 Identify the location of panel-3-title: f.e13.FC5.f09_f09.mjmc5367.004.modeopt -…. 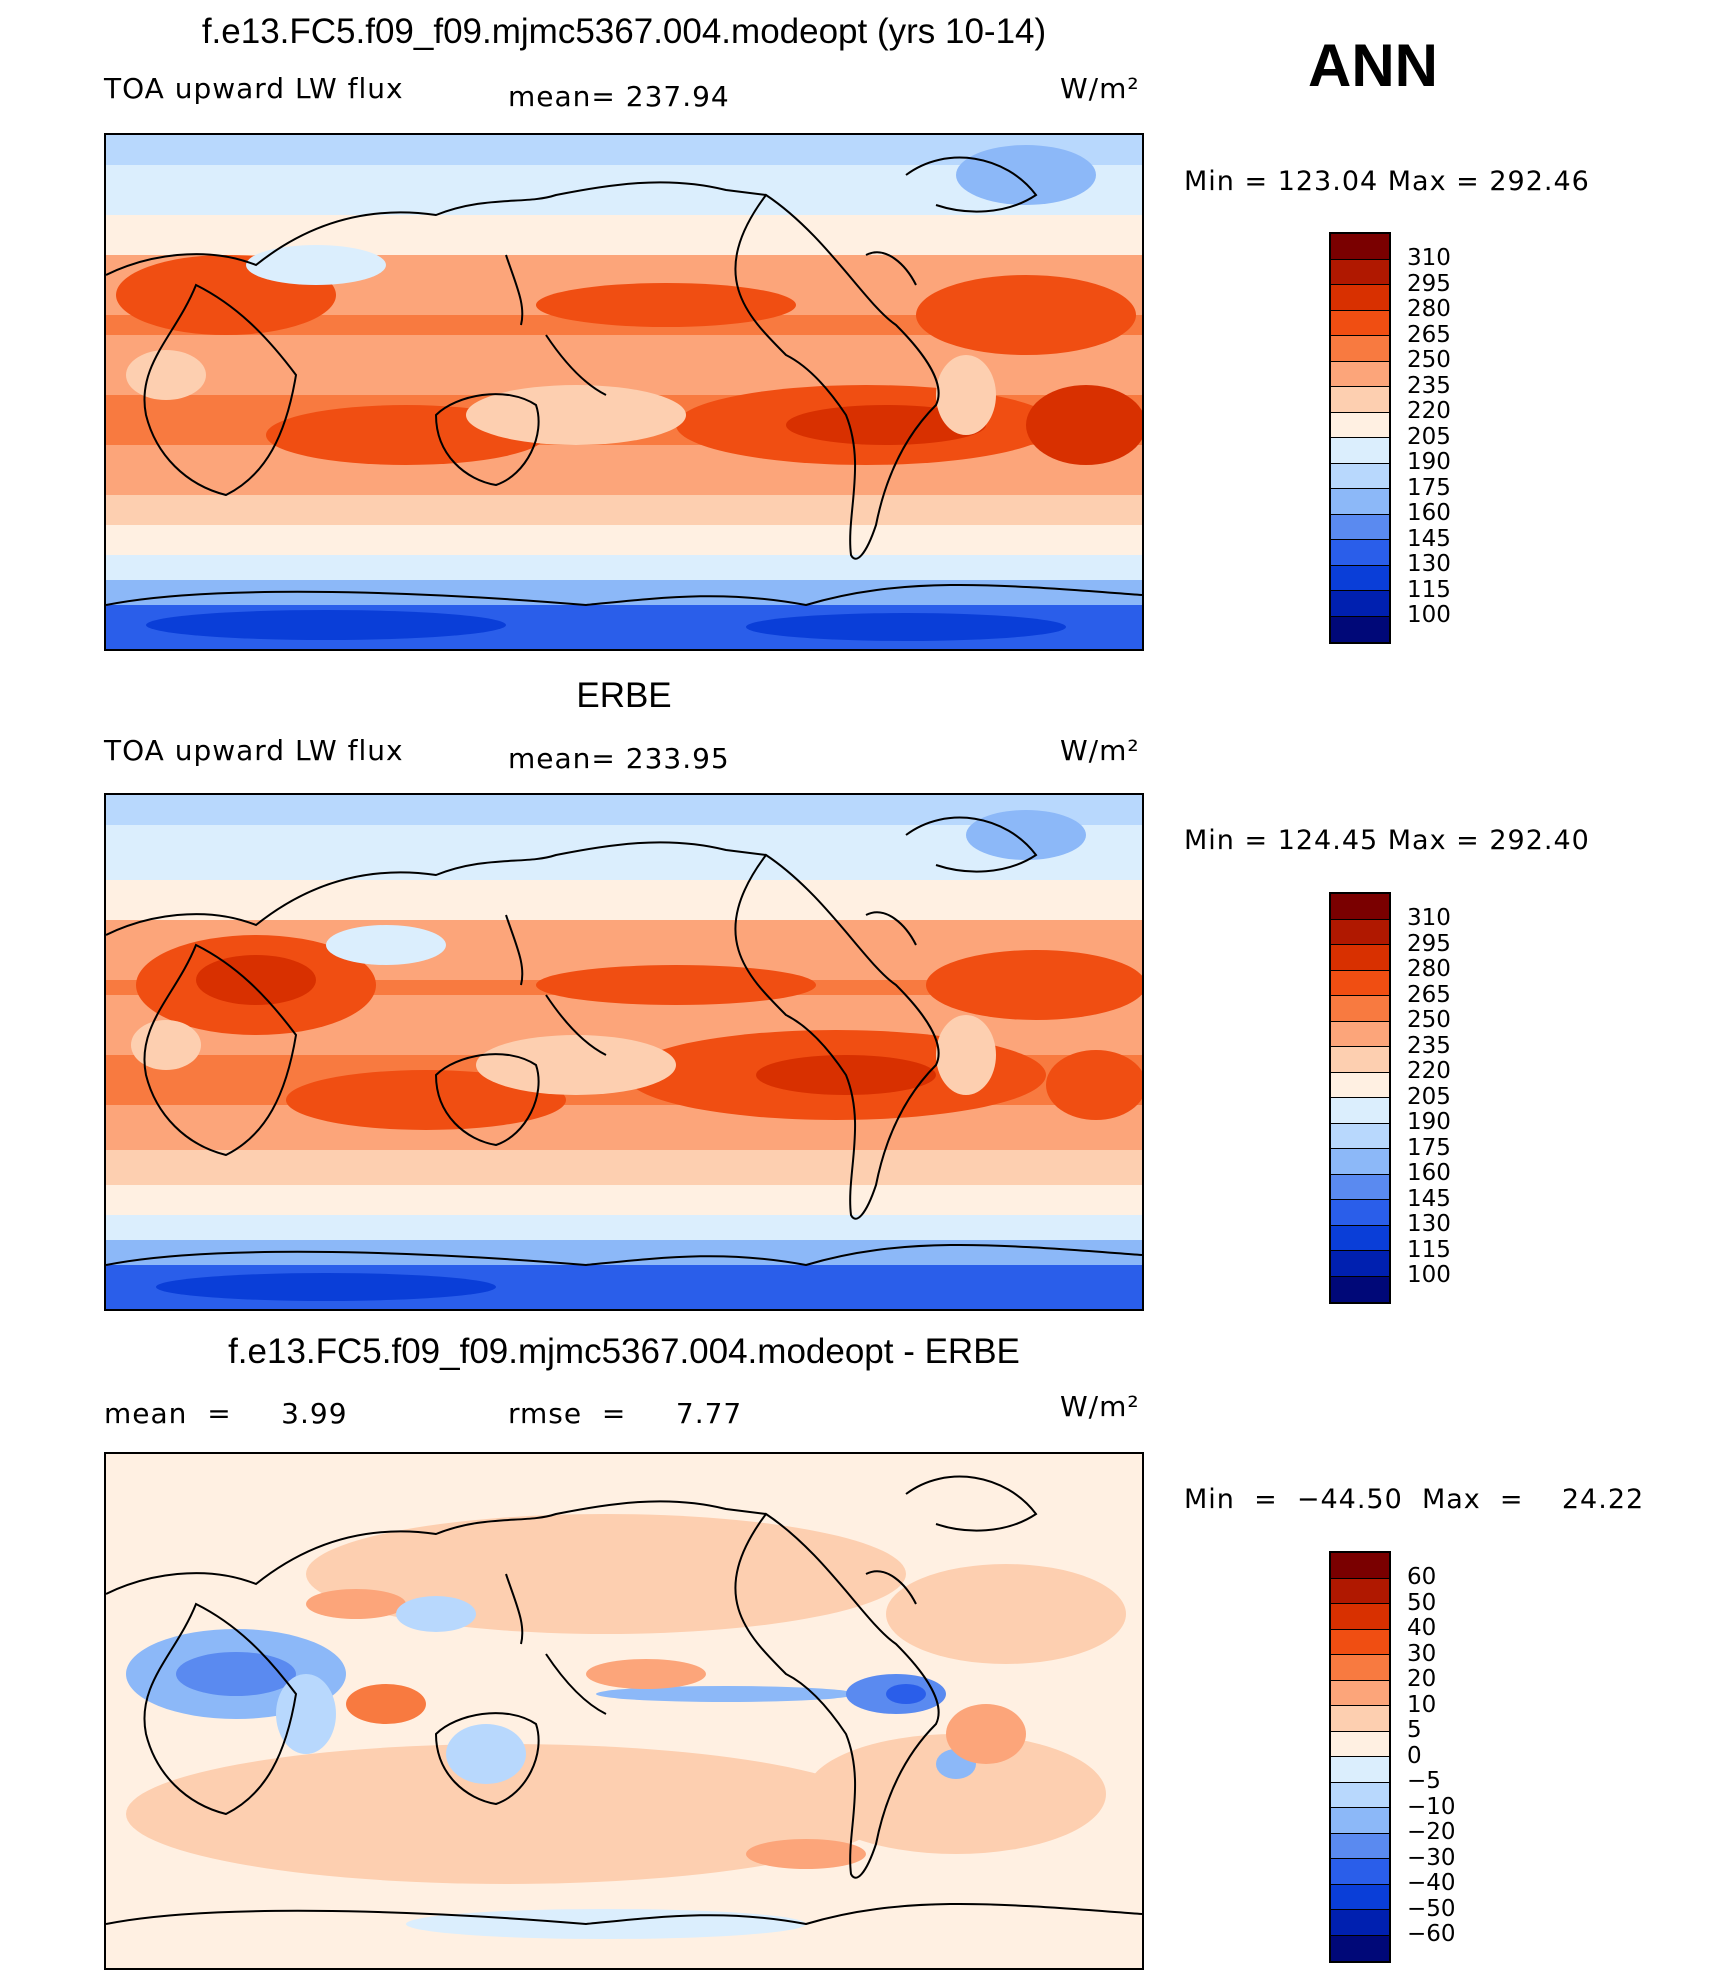
(624, 1351).